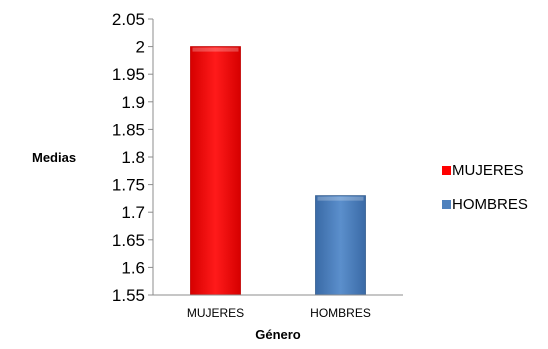  What do you see at coordinates (485, 187) in the screenshot?
I see `legend: MUJERES HOMBRES` at bounding box center [485, 187].